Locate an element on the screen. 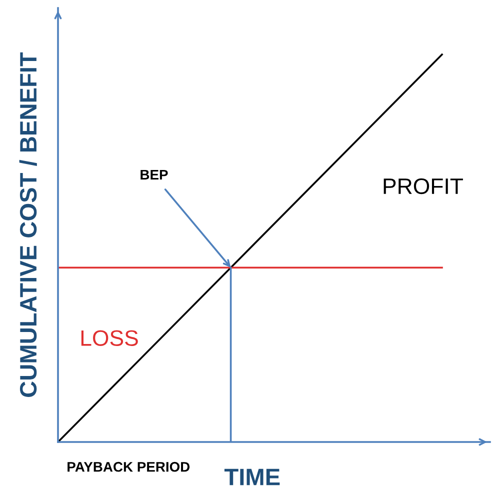  y-axis-title: CUMULATIVE COST / BENEFIT is located at coordinates (28, 224).